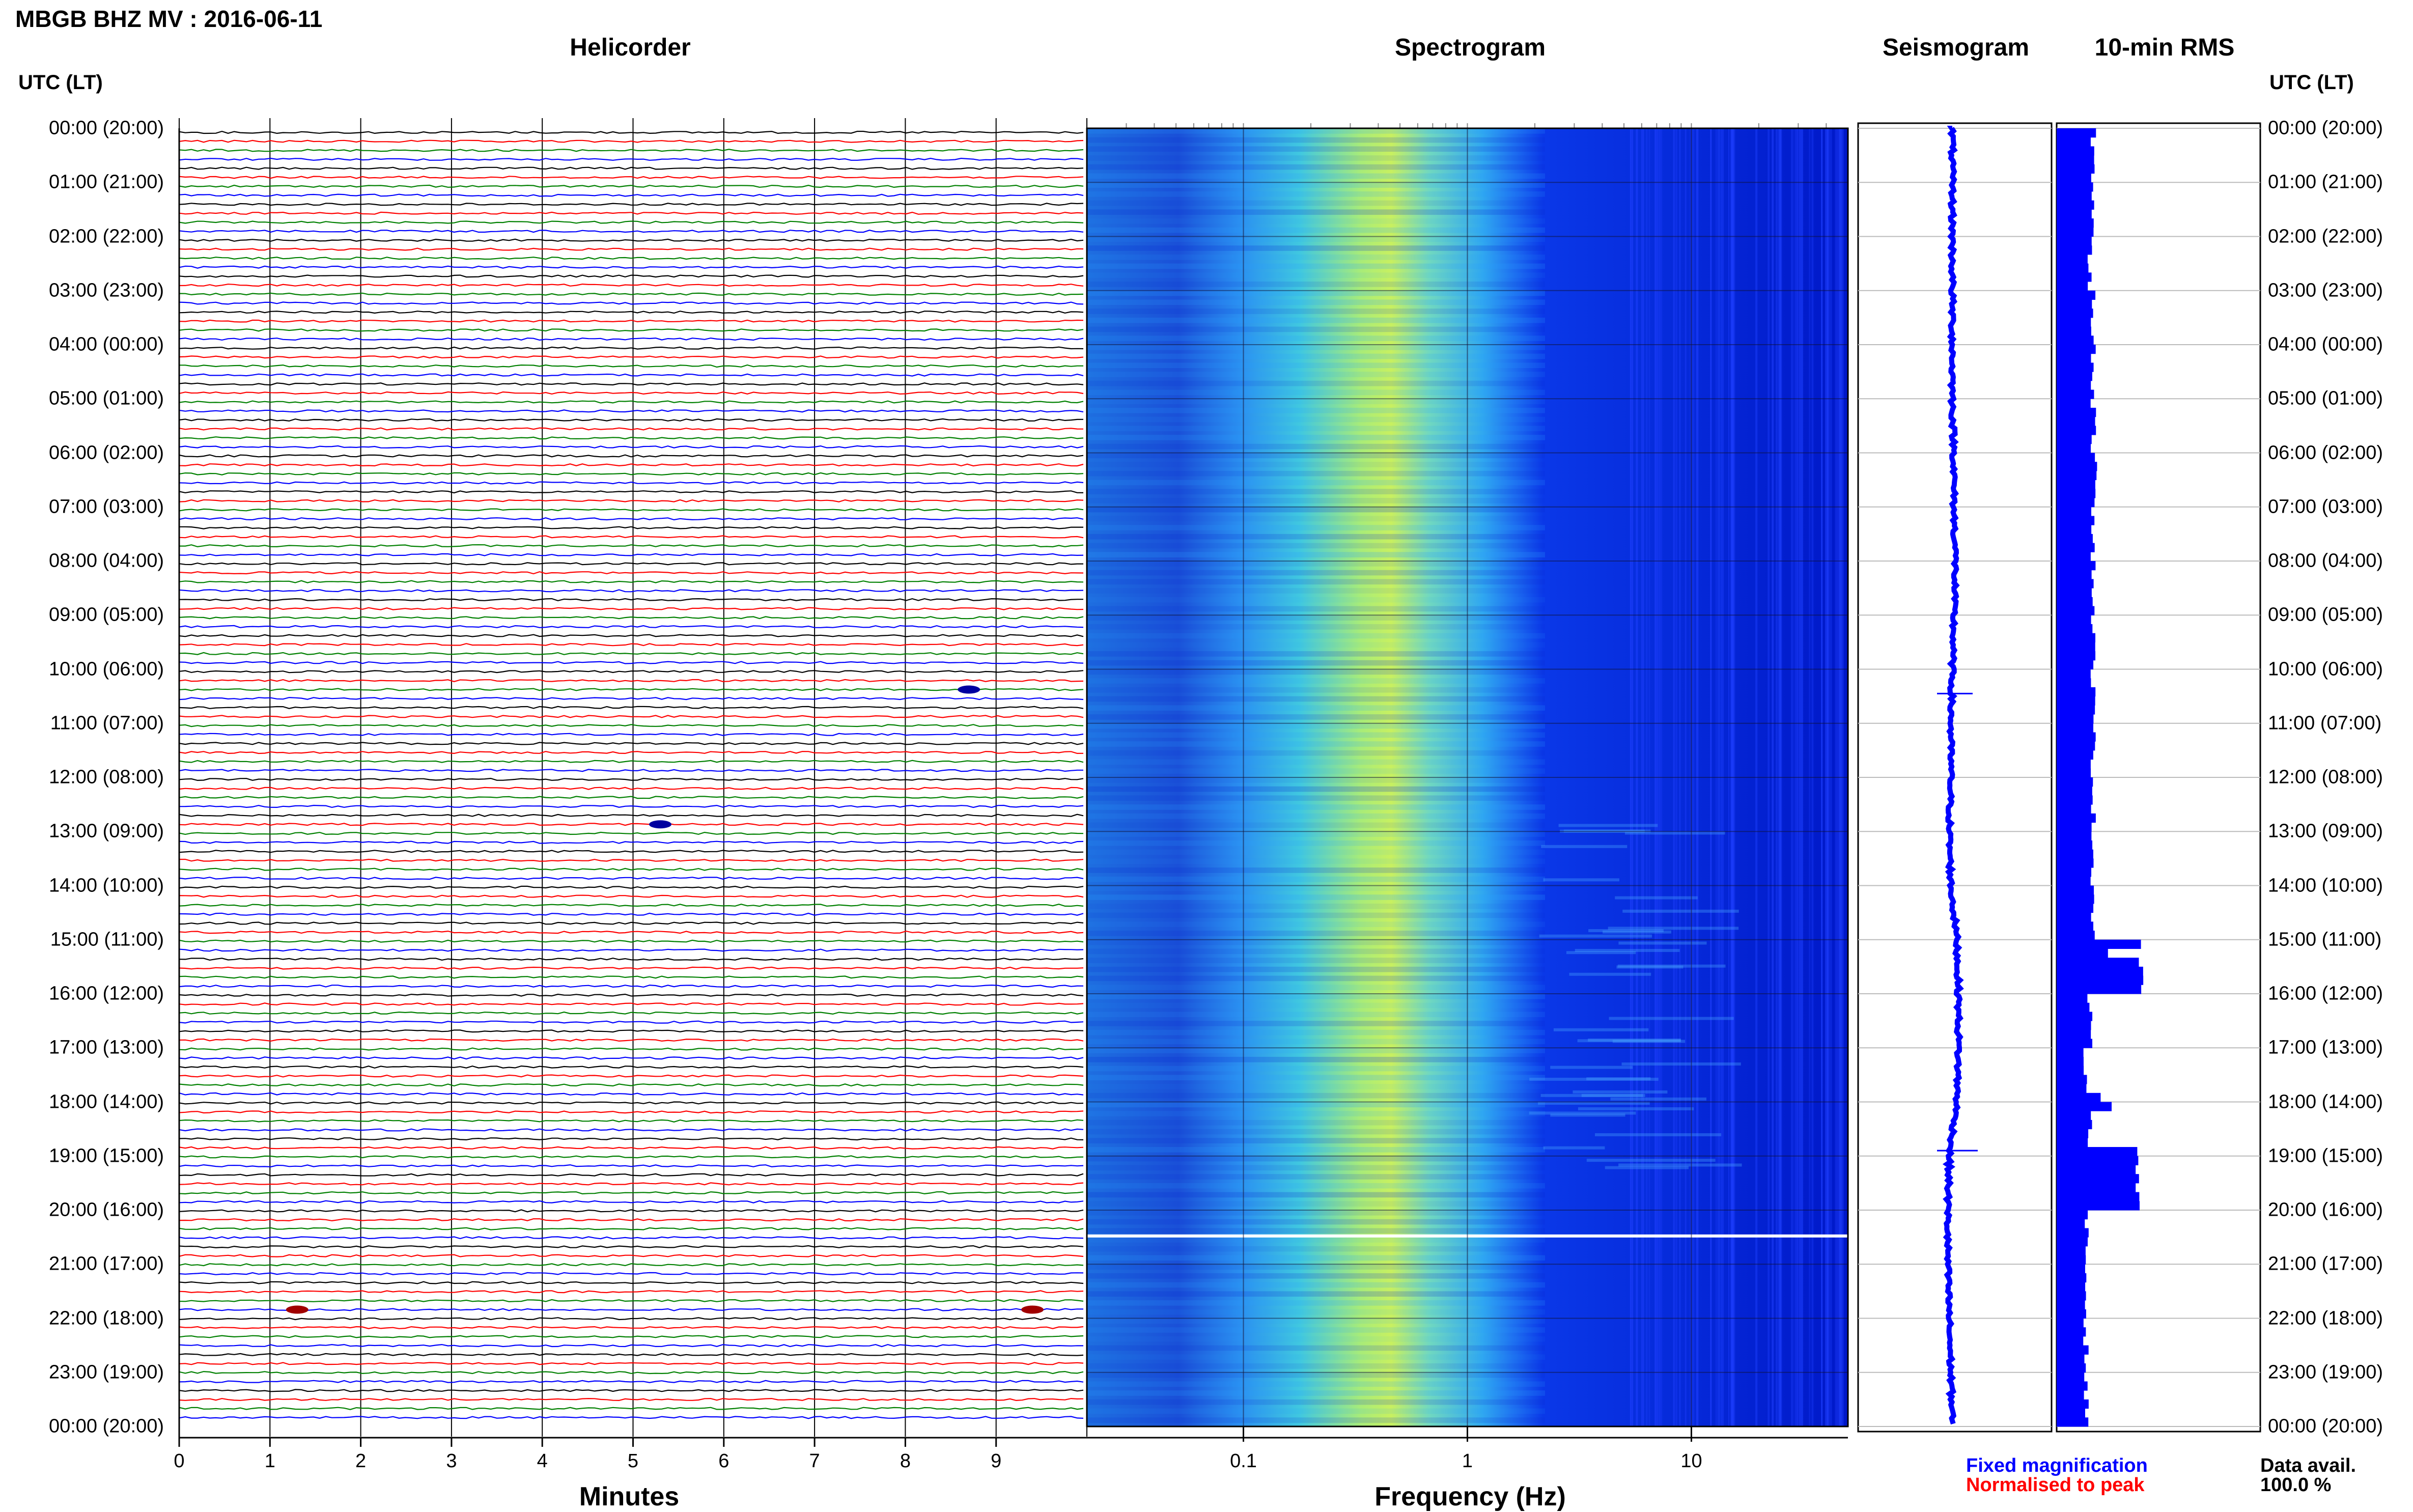  What do you see at coordinates (2325, 1264) in the screenshot?
I see `time-label-right: 21:00 (17:00)` at bounding box center [2325, 1264].